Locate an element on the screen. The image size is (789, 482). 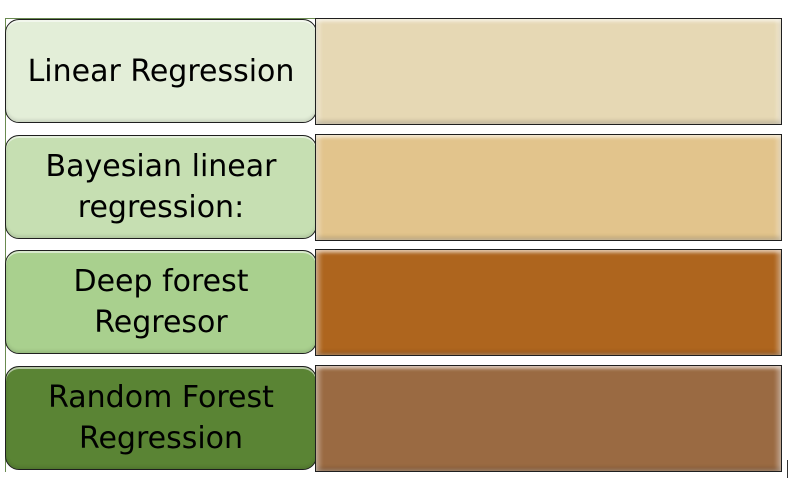
diagram-left-edge is located at coordinates (5, 245).